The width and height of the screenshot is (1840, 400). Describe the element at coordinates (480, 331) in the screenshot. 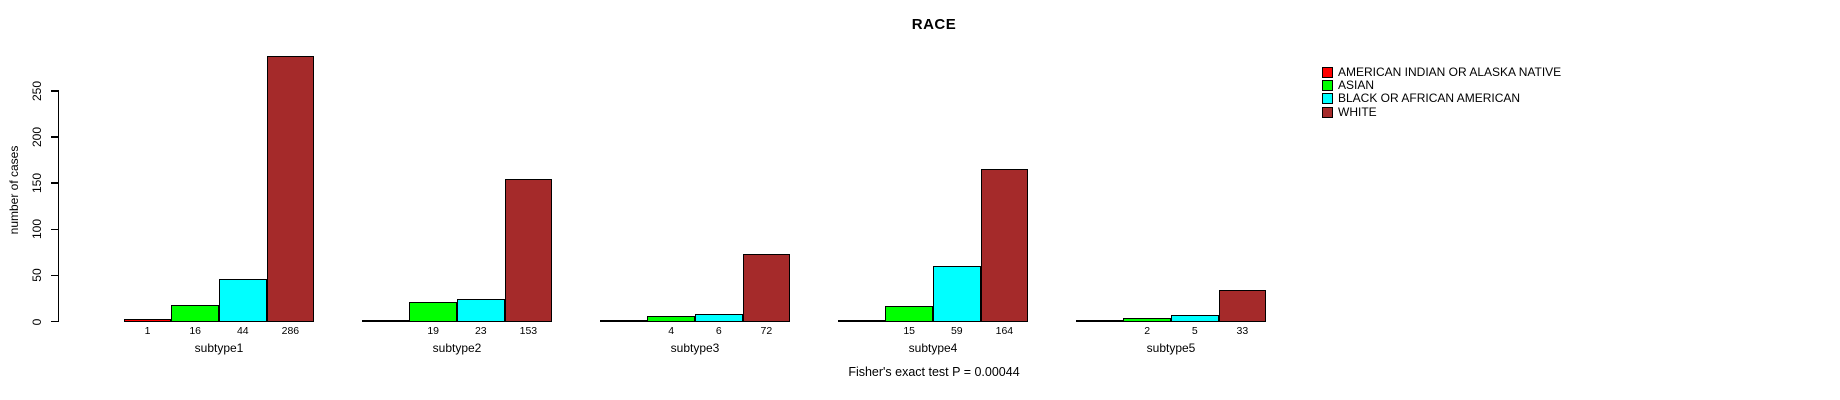

I see `bar-value-label: 23` at that location.